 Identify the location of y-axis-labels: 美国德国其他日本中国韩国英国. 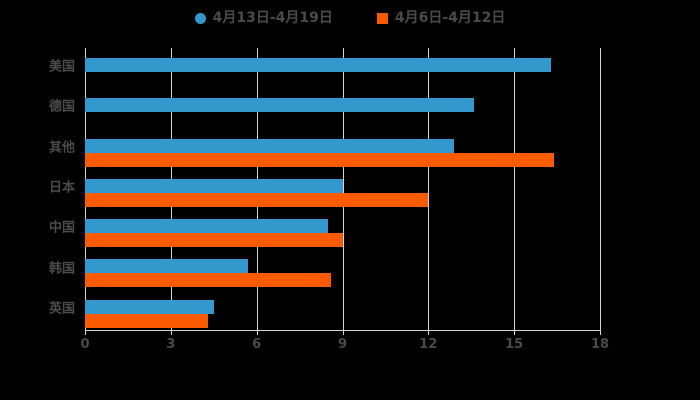
(42, 200).